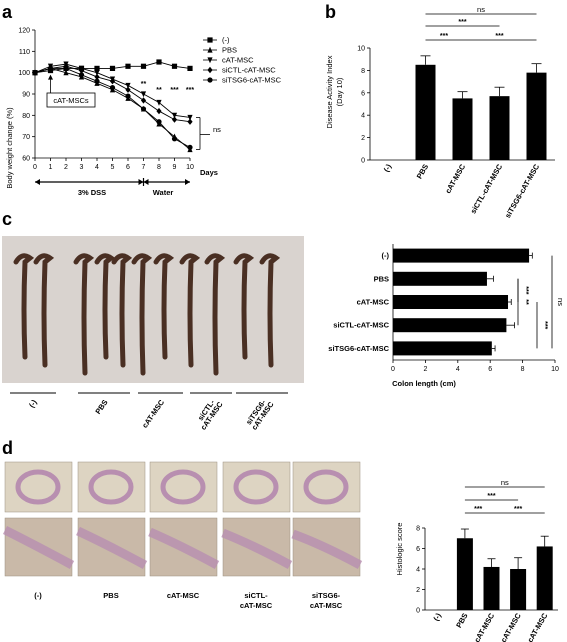 The image size is (567, 642). I want to click on panel-a-xtick-label: 10, so click(190, 167).